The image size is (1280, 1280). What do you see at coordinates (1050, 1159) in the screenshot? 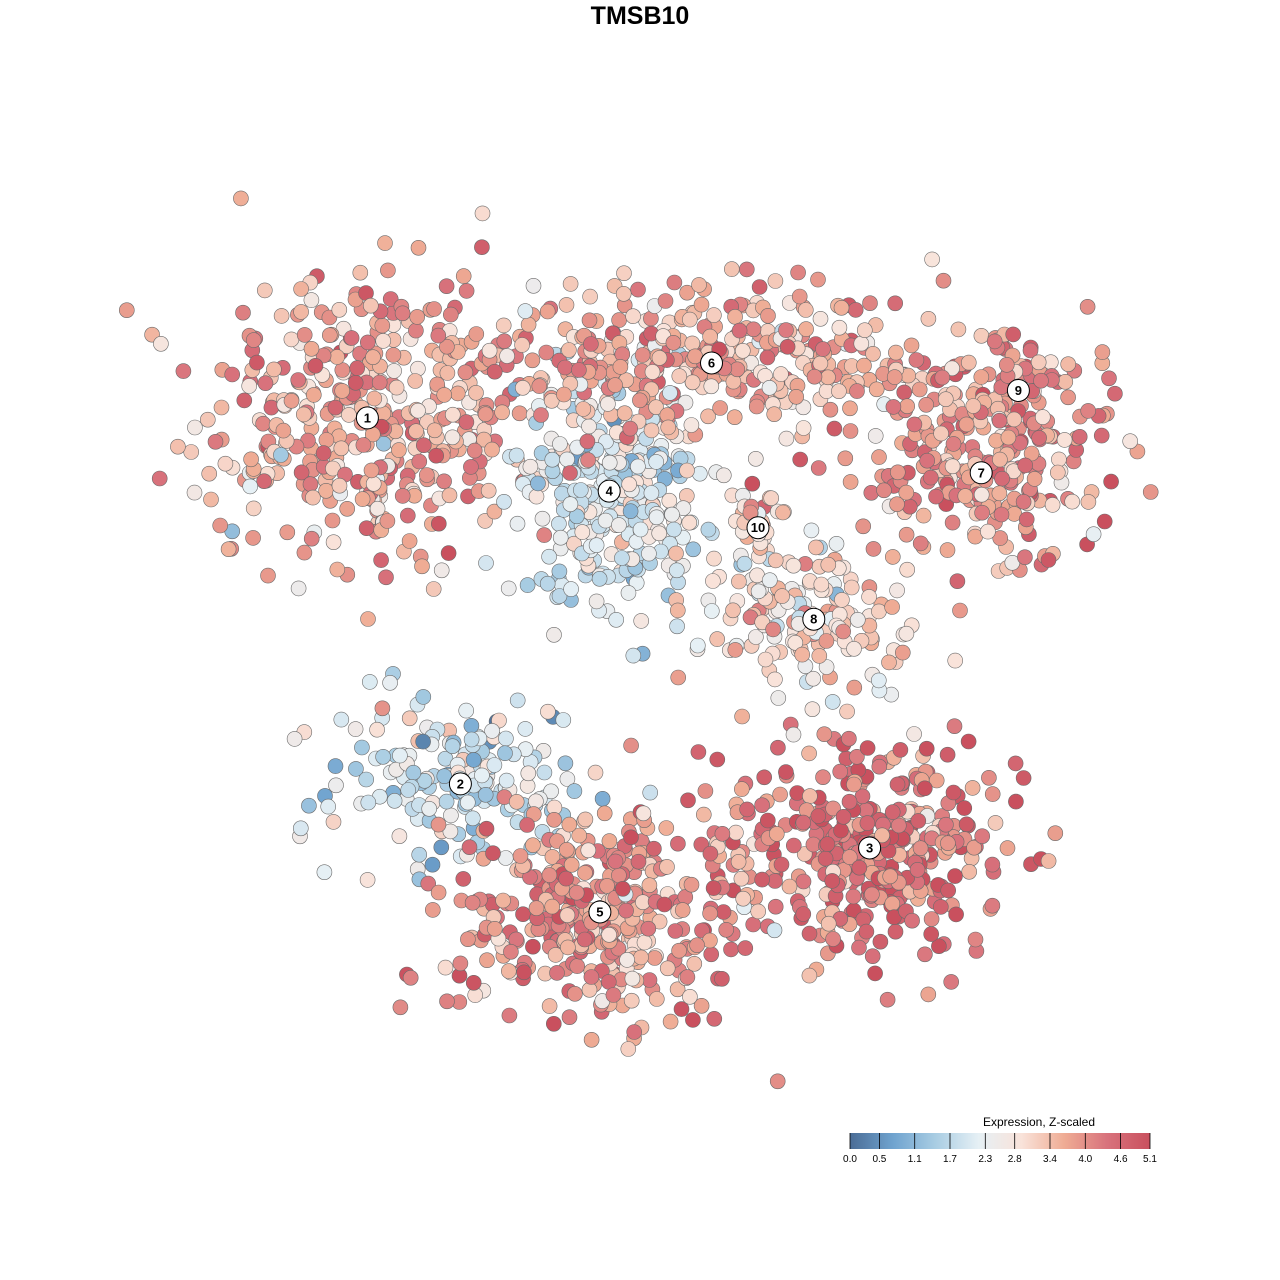
I see `legend-tick-label: 3.4` at bounding box center [1050, 1159].